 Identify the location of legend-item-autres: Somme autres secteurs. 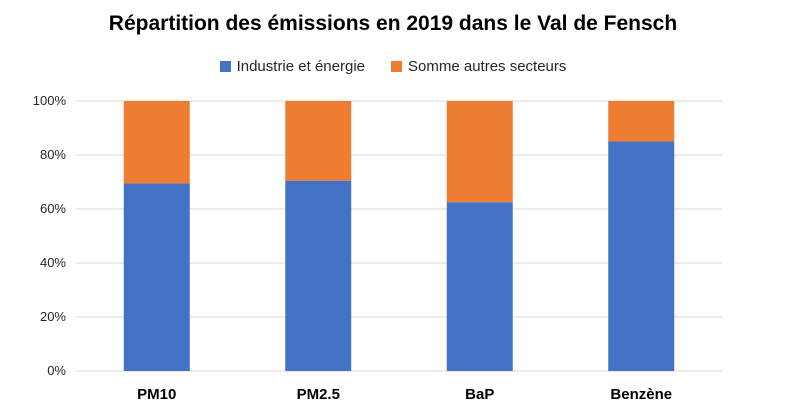
(478, 66).